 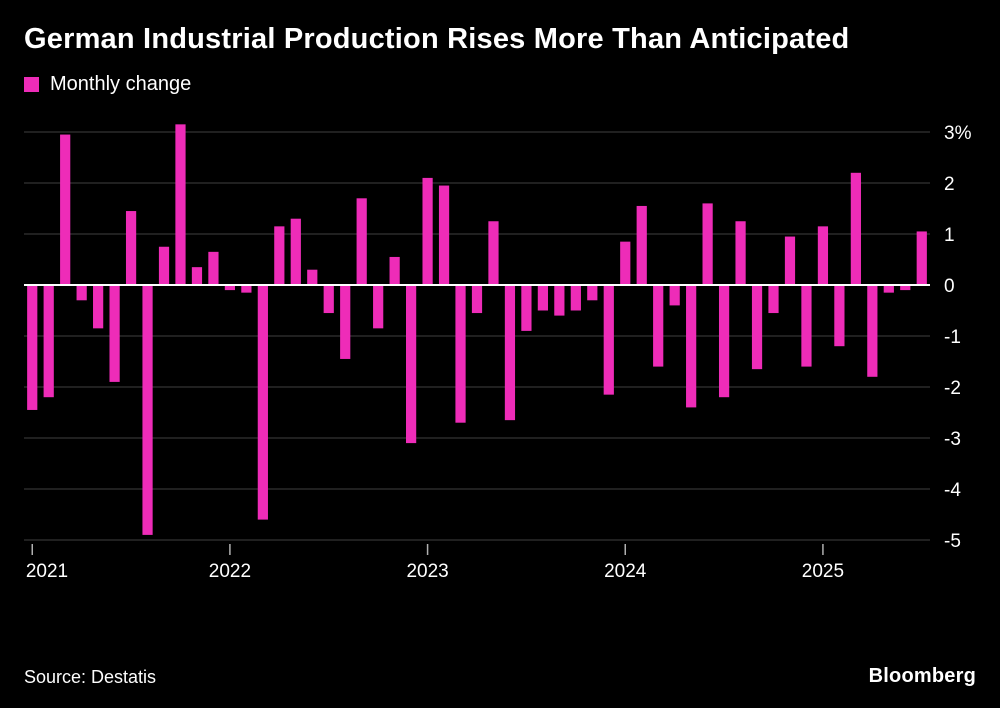 I want to click on x-tick-label: 2025, so click(x=823, y=571).